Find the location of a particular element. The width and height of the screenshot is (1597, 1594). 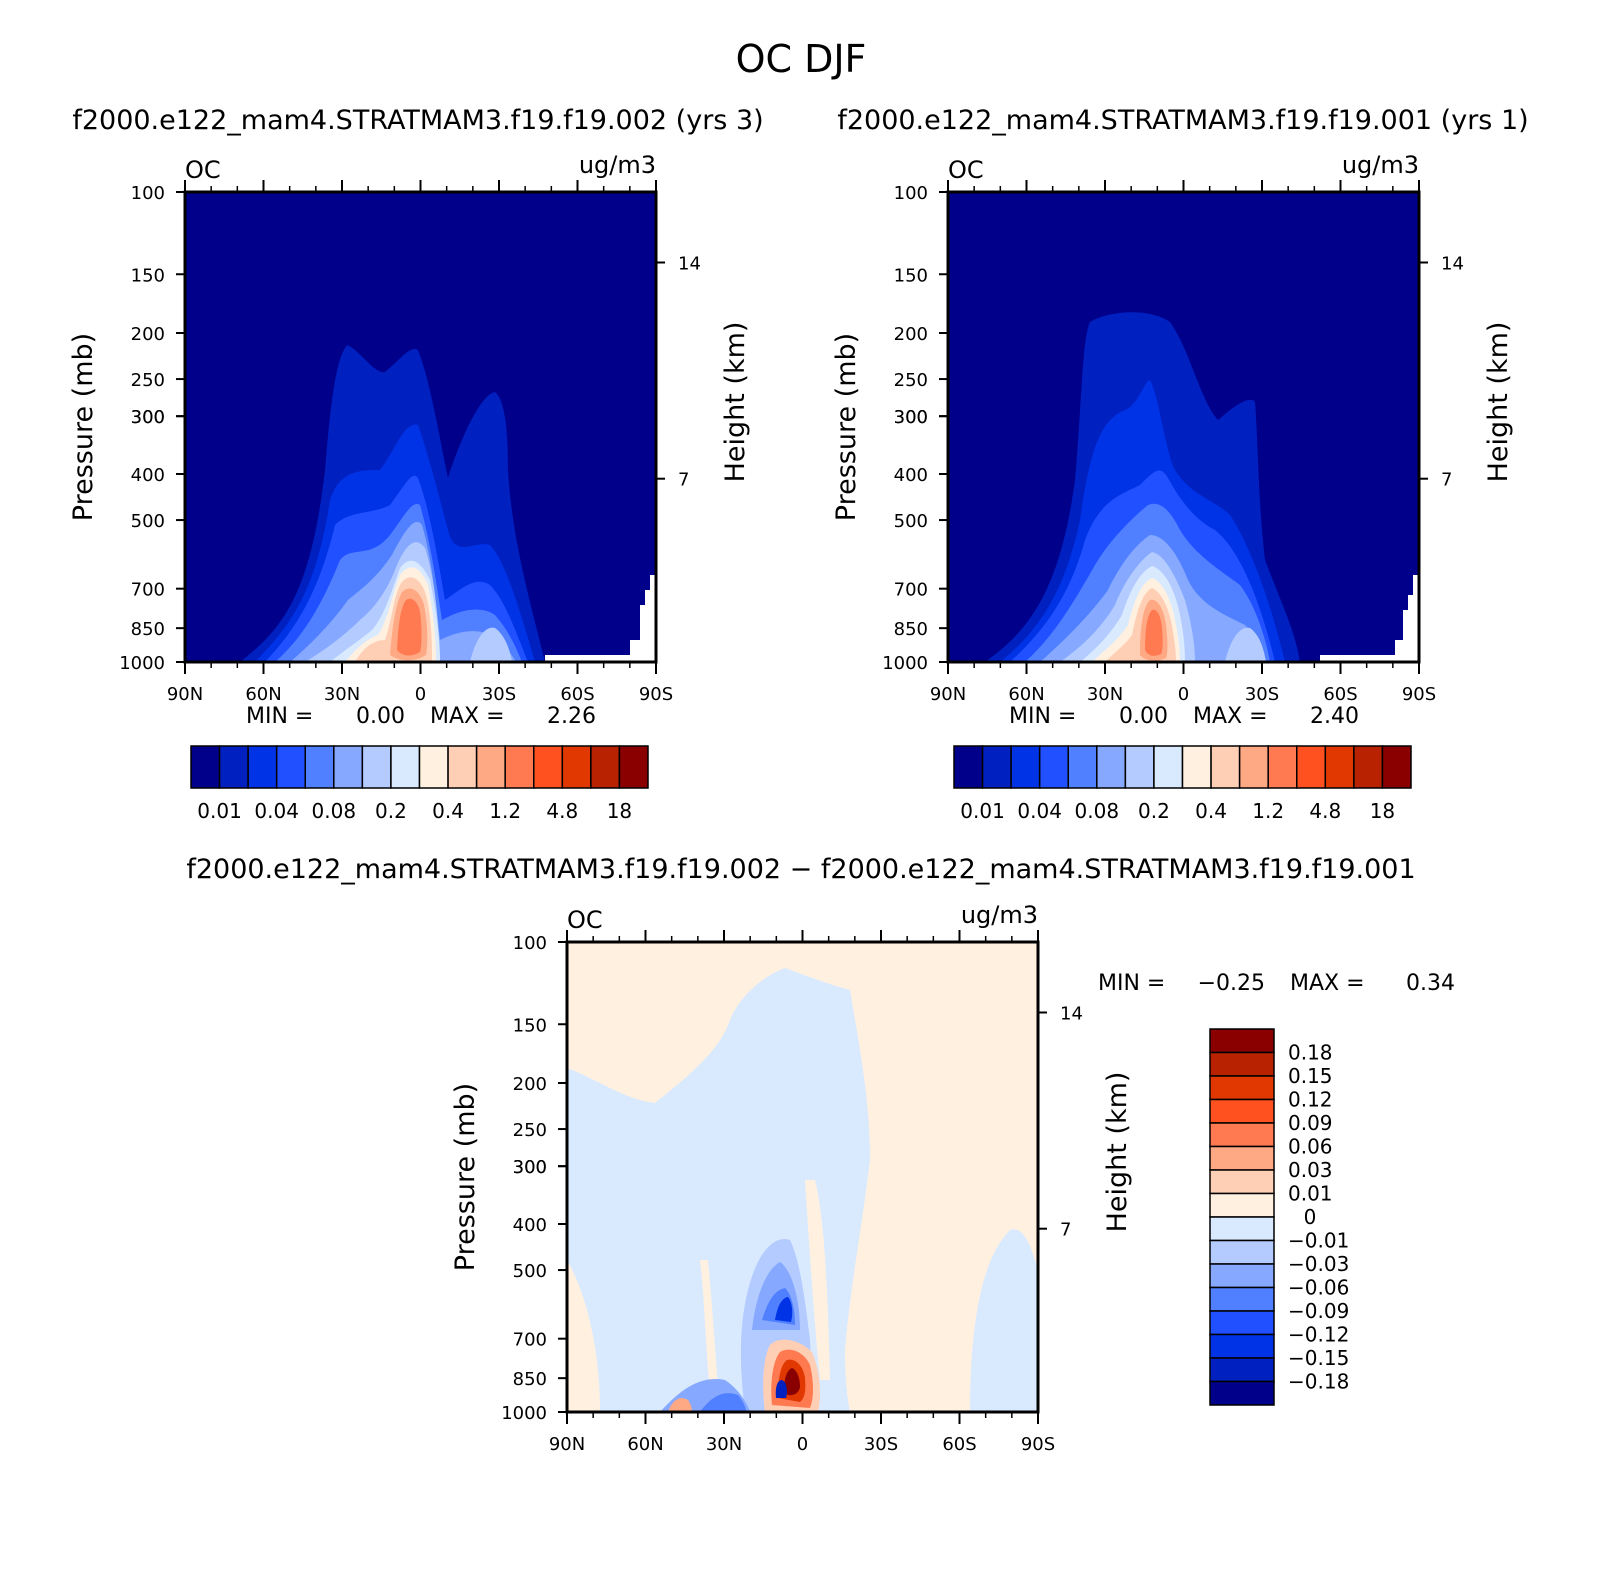

colorbar-label: 0.08 is located at coordinates (334, 811).